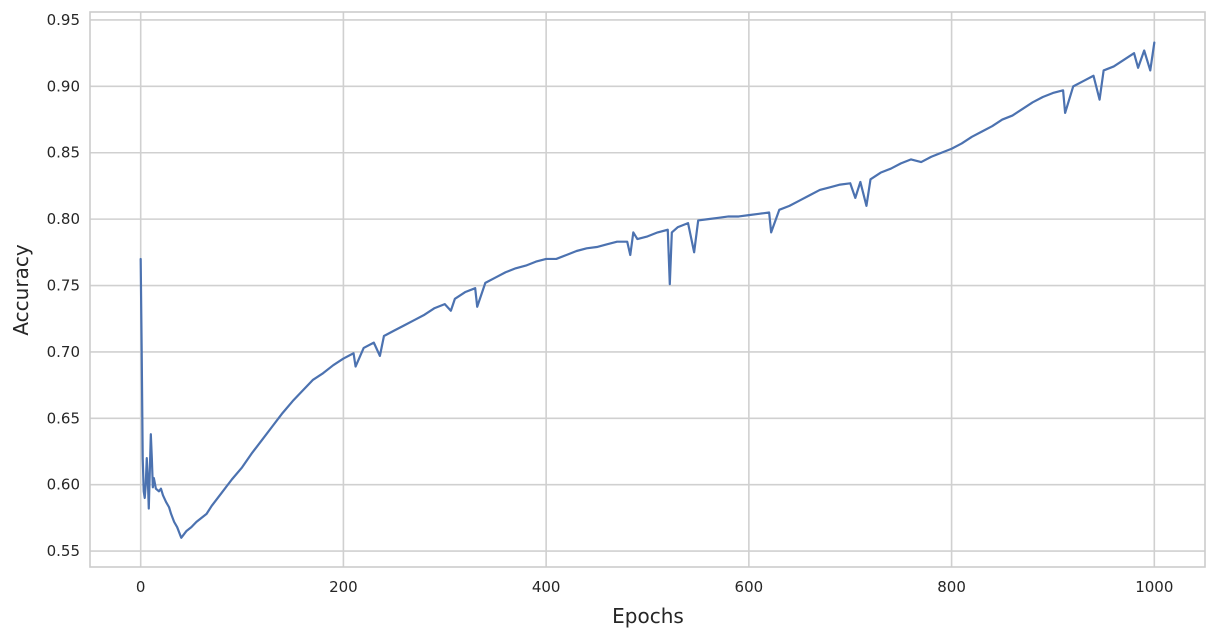 This screenshot has height=639, width=1218. I want to click on x-tick-labels: 0 200 400 600 800 1000, so click(655, 587).